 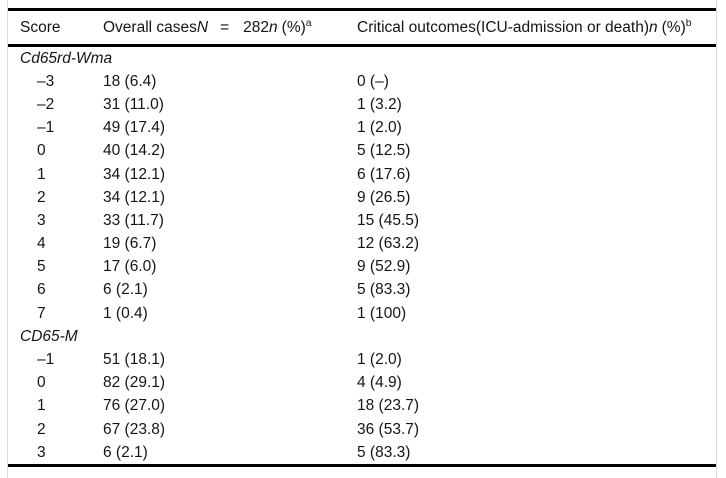 What do you see at coordinates (130, 267) in the screenshot?
I see `cell-overall-cases: 17 (6.0)` at bounding box center [130, 267].